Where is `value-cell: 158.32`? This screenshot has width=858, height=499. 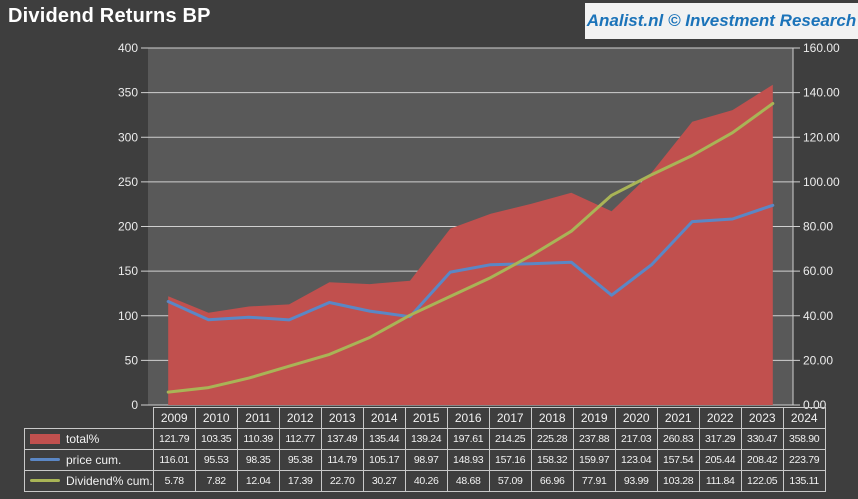
value-cell: 158.32 is located at coordinates (552, 459).